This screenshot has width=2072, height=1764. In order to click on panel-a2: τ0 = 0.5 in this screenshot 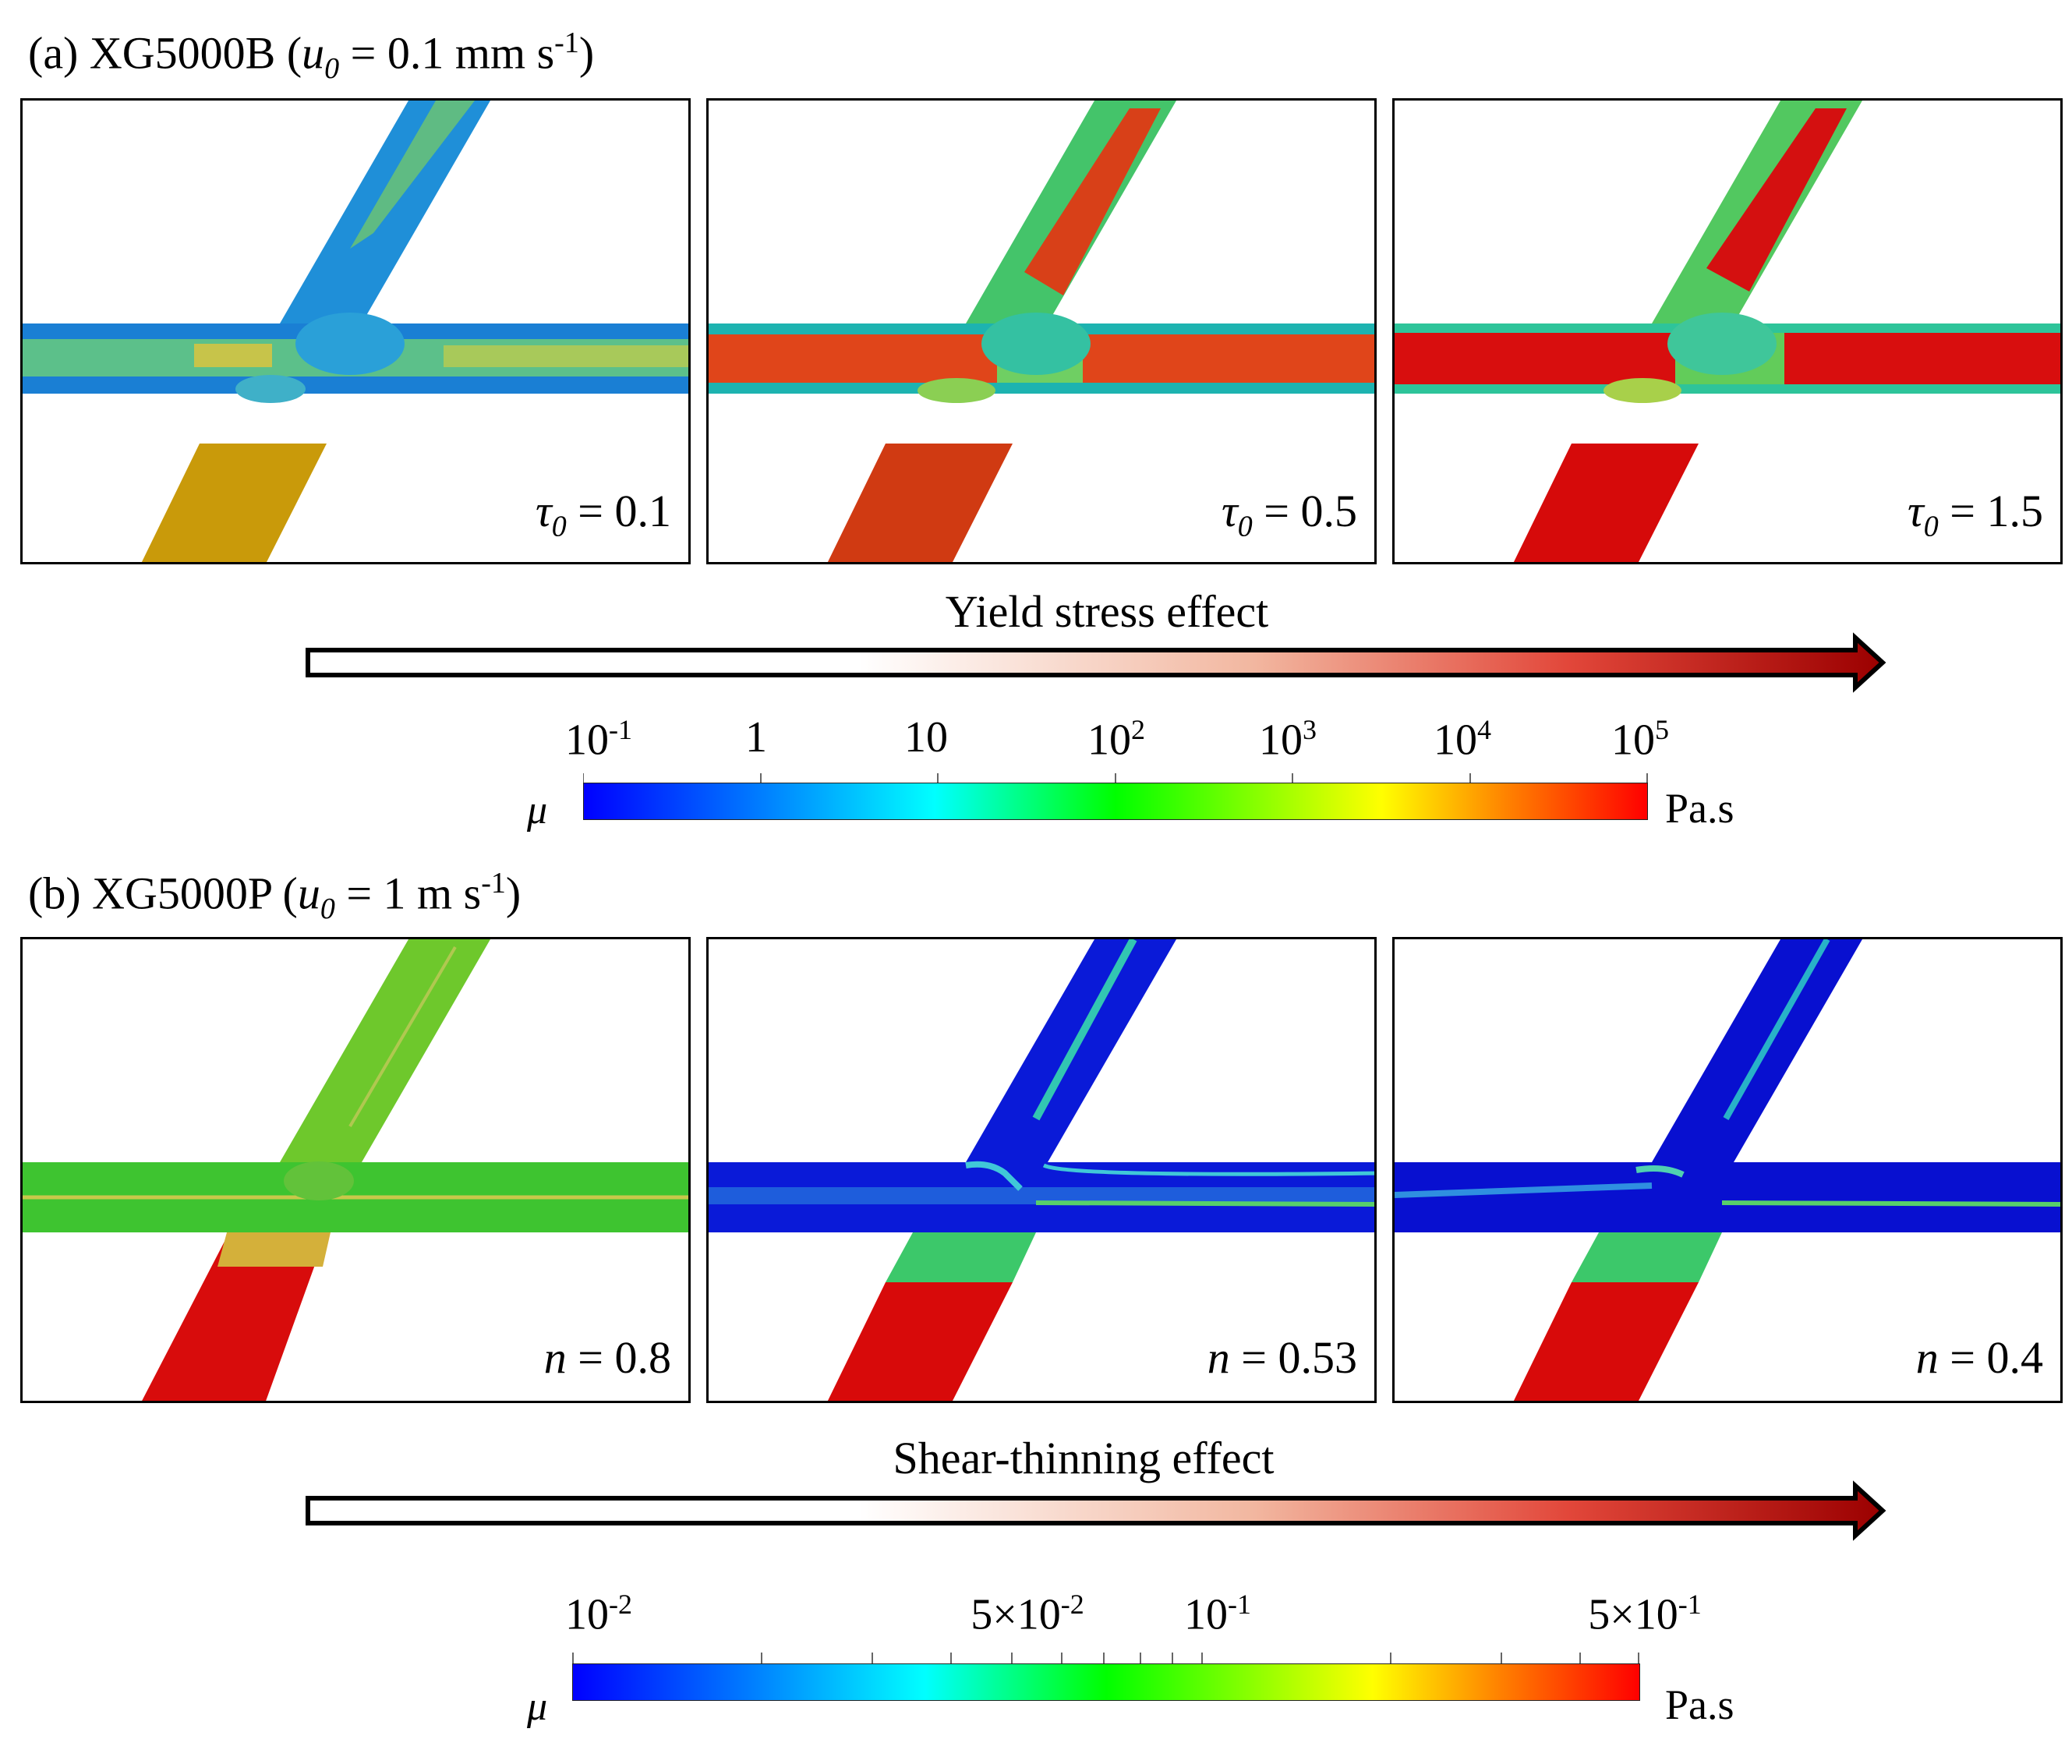, I will do `click(1041, 331)`.